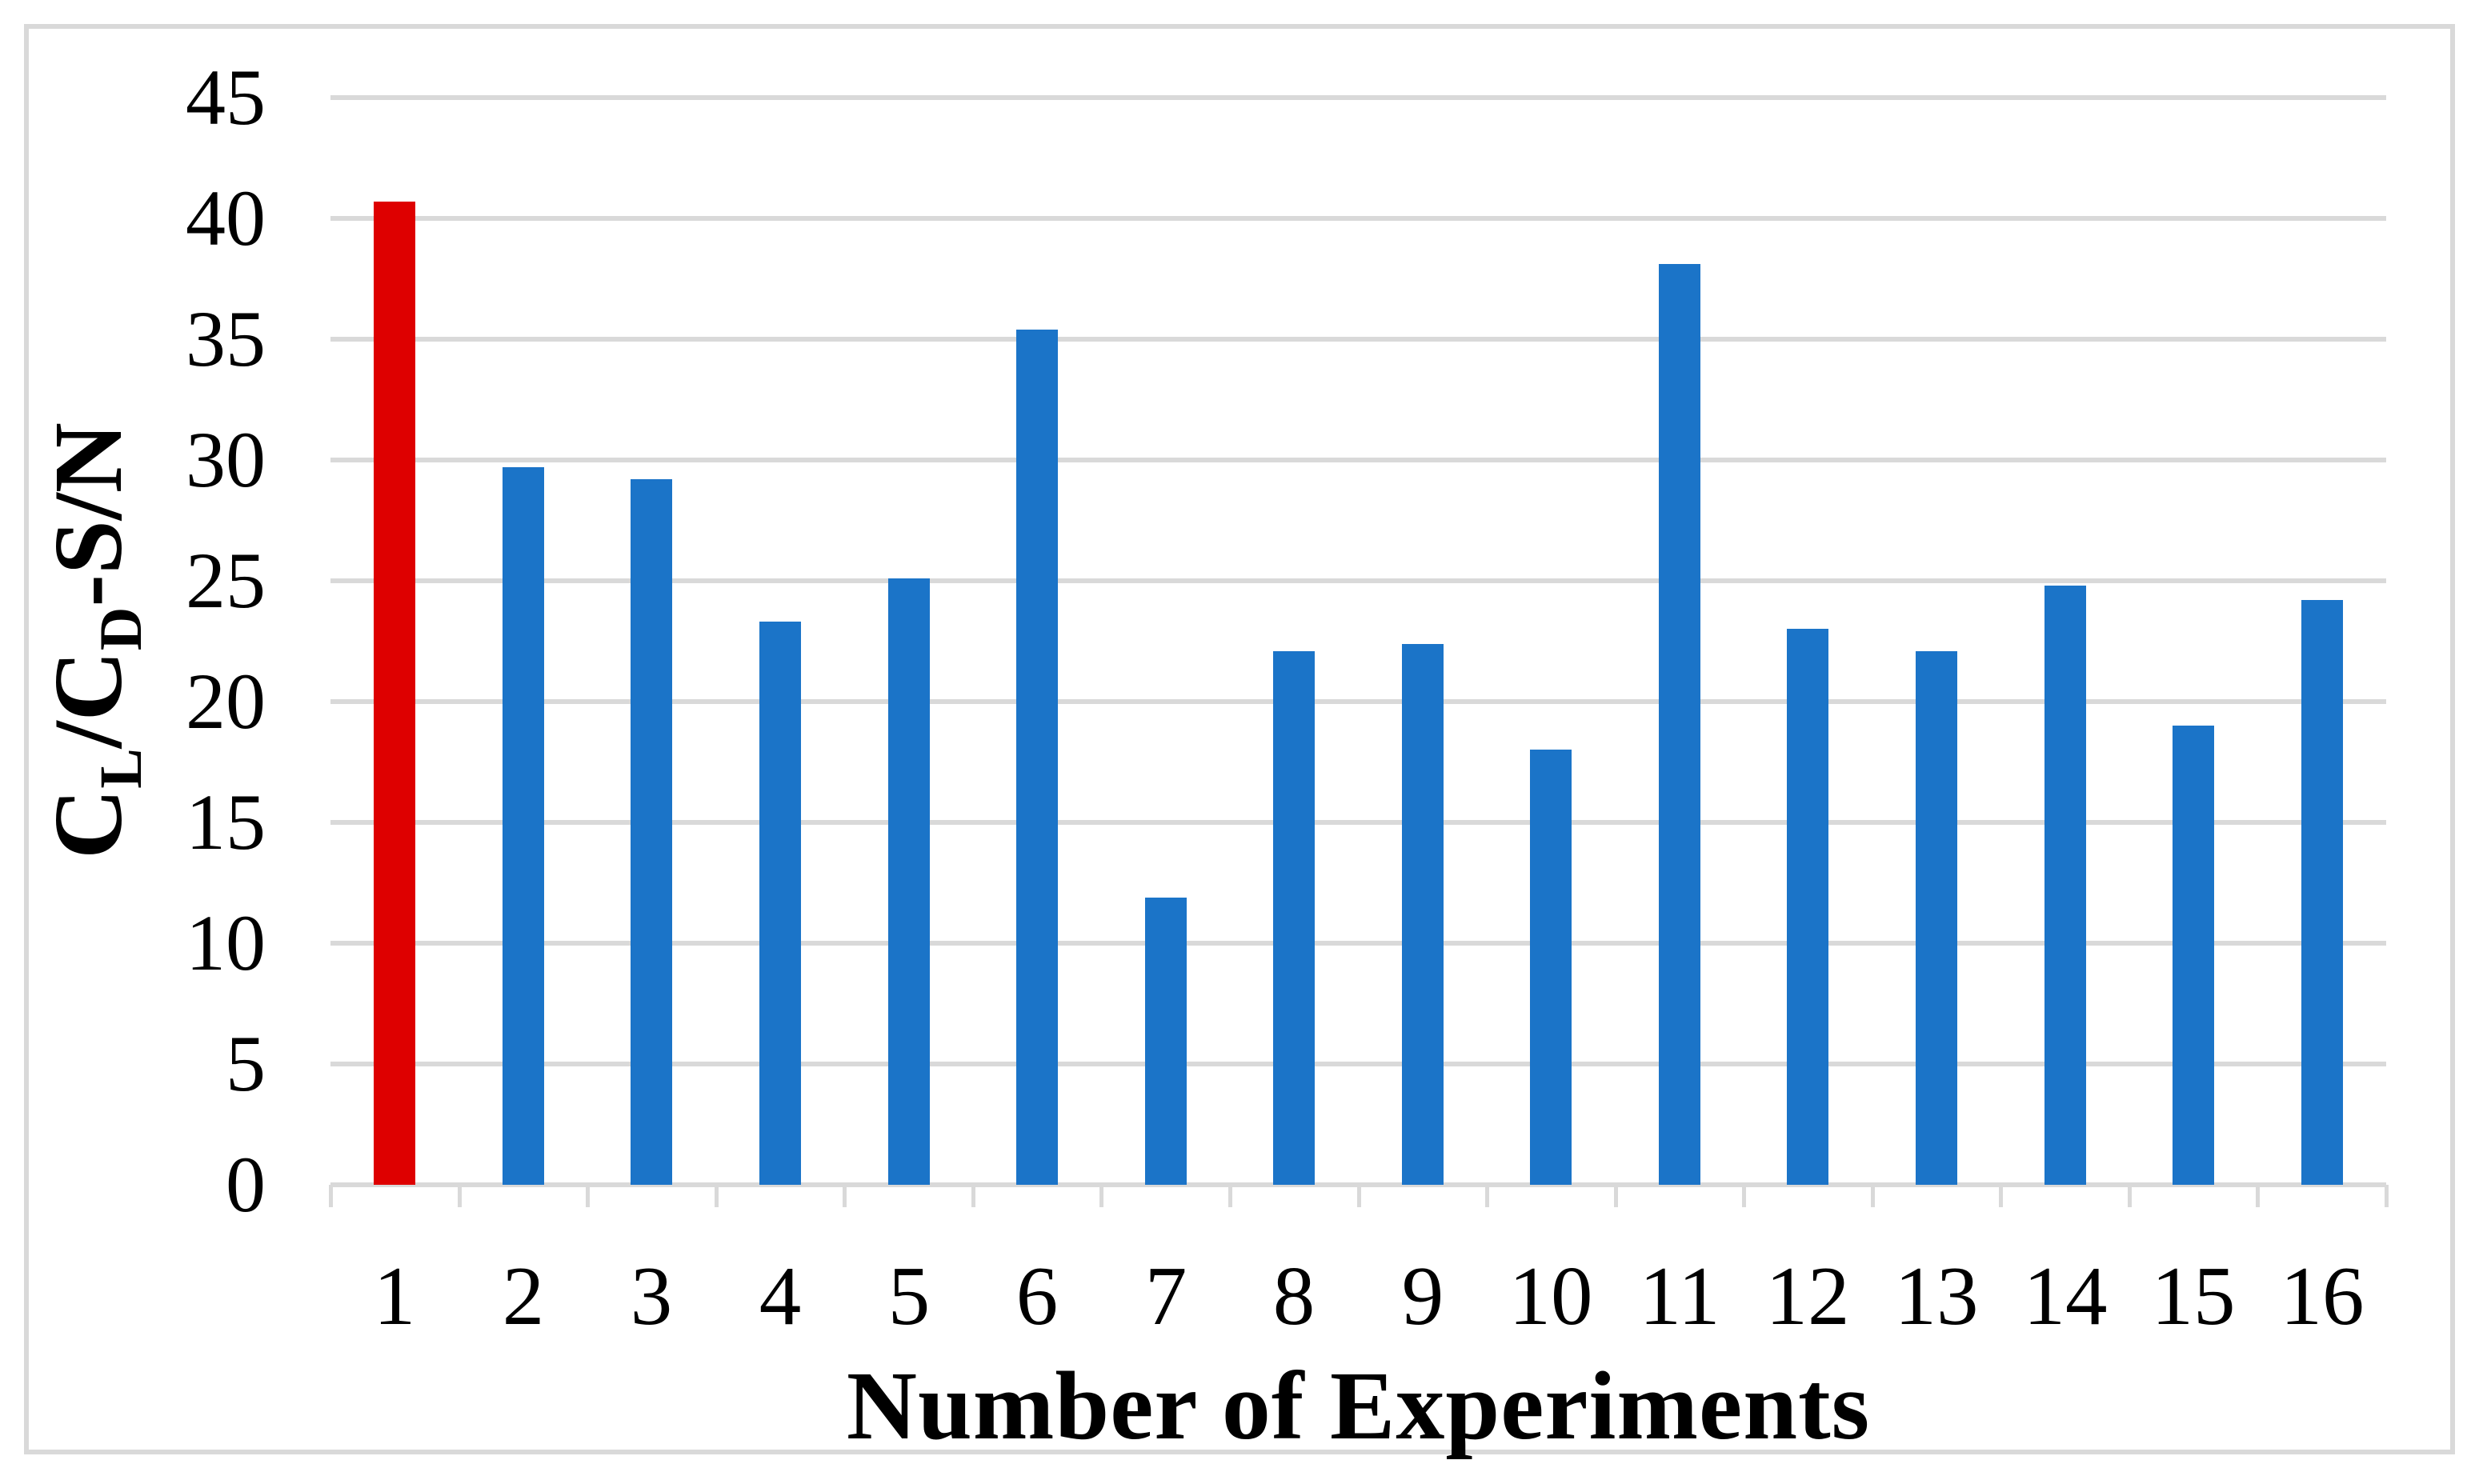 The width and height of the screenshot is (2479, 1484). What do you see at coordinates (226, 459) in the screenshot?
I see `y-tick-label-30: 30` at bounding box center [226, 459].